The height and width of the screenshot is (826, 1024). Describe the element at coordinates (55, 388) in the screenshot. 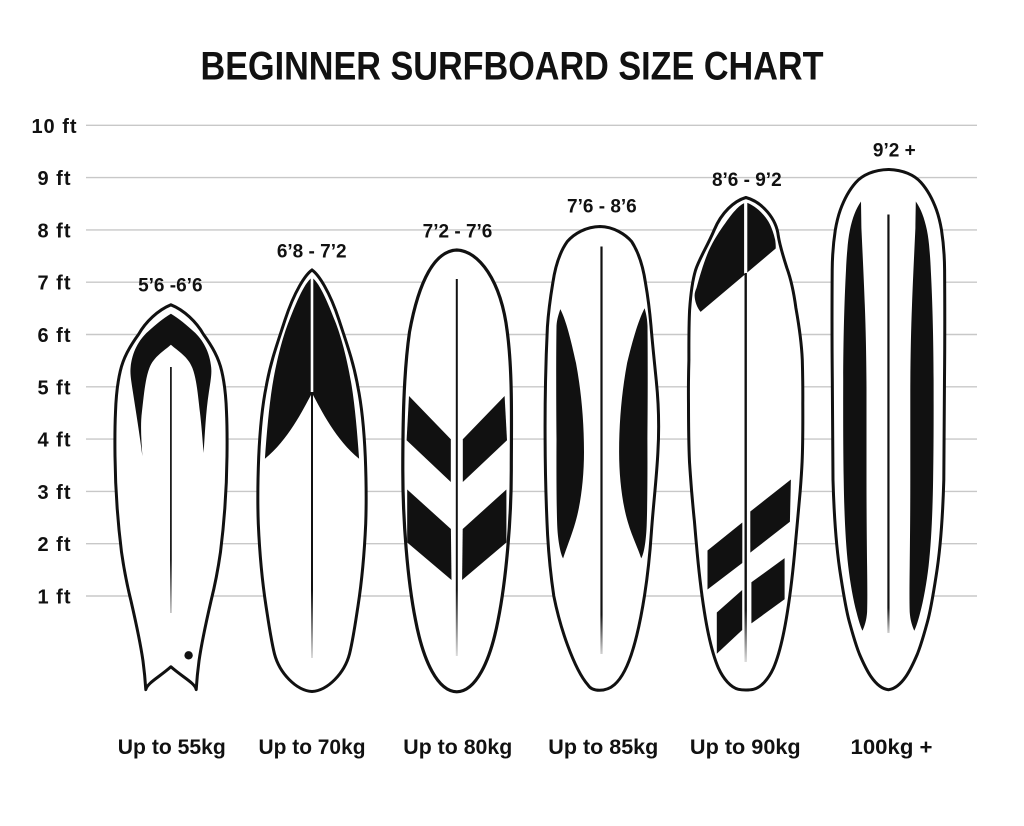

I see `svg-text: 5 ft` at that location.